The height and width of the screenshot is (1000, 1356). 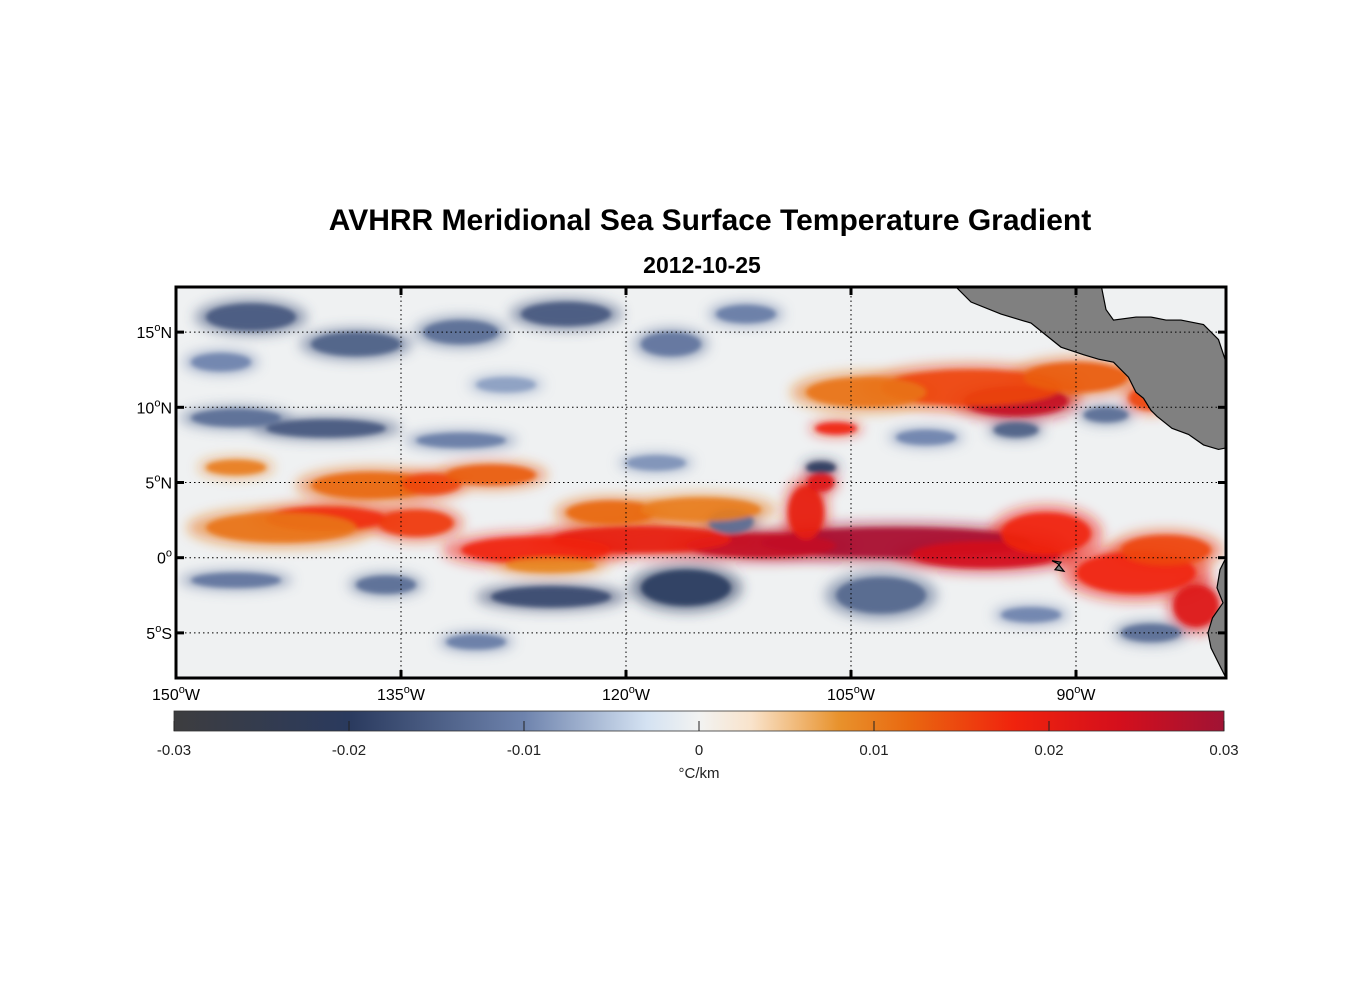 What do you see at coordinates (159, 633) in the screenshot?
I see `lat-label: 5oS` at bounding box center [159, 633].